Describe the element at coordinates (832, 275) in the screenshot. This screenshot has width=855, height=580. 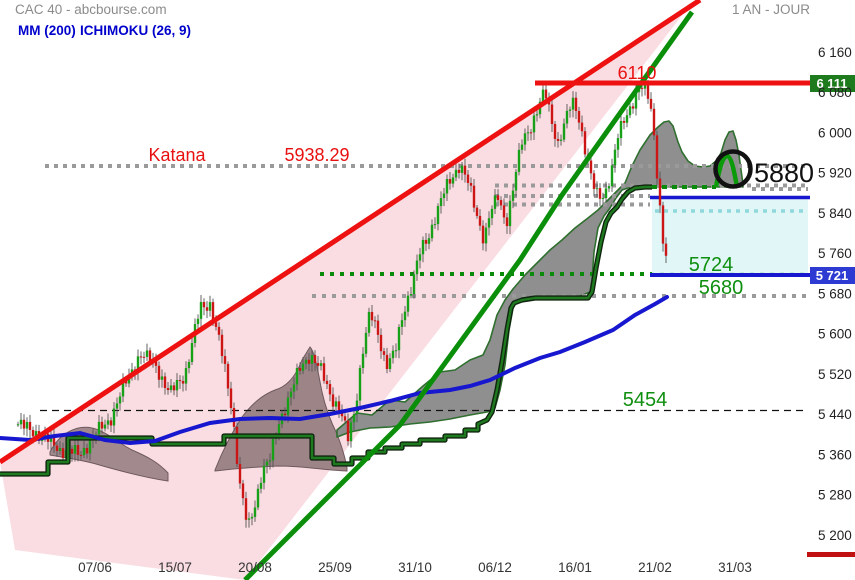
I see `badge-blue-text: 5 721` at that location.